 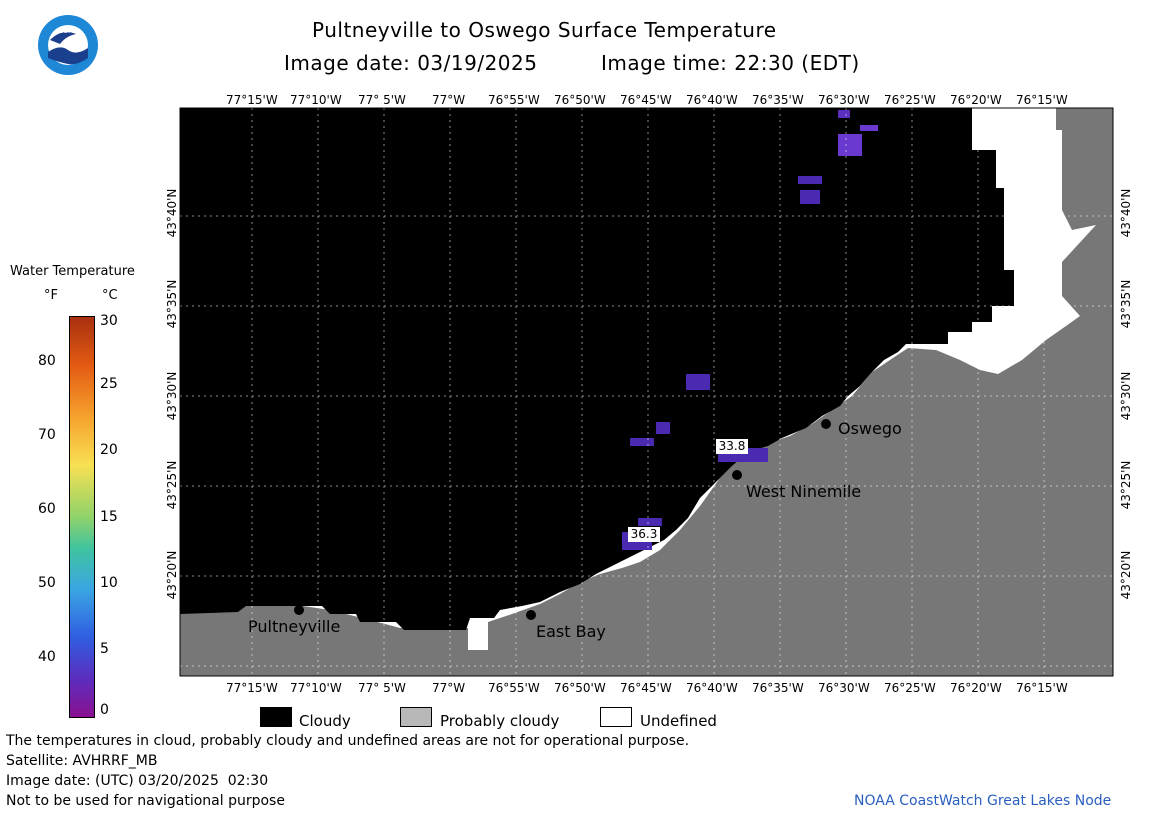 What do you see at coordinates (500, 721) in the screenshot?
I see `legend-label-probably-cloudy: Probably cloudy` at bounding box center [500, 721].